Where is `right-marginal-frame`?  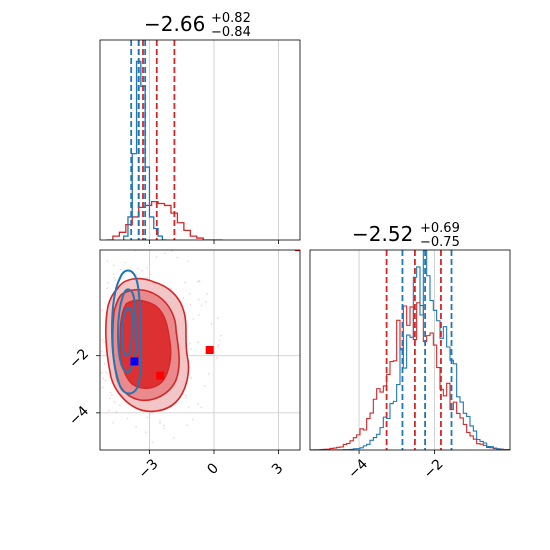
right-marginal-frame is located at coordinates (410, 350).